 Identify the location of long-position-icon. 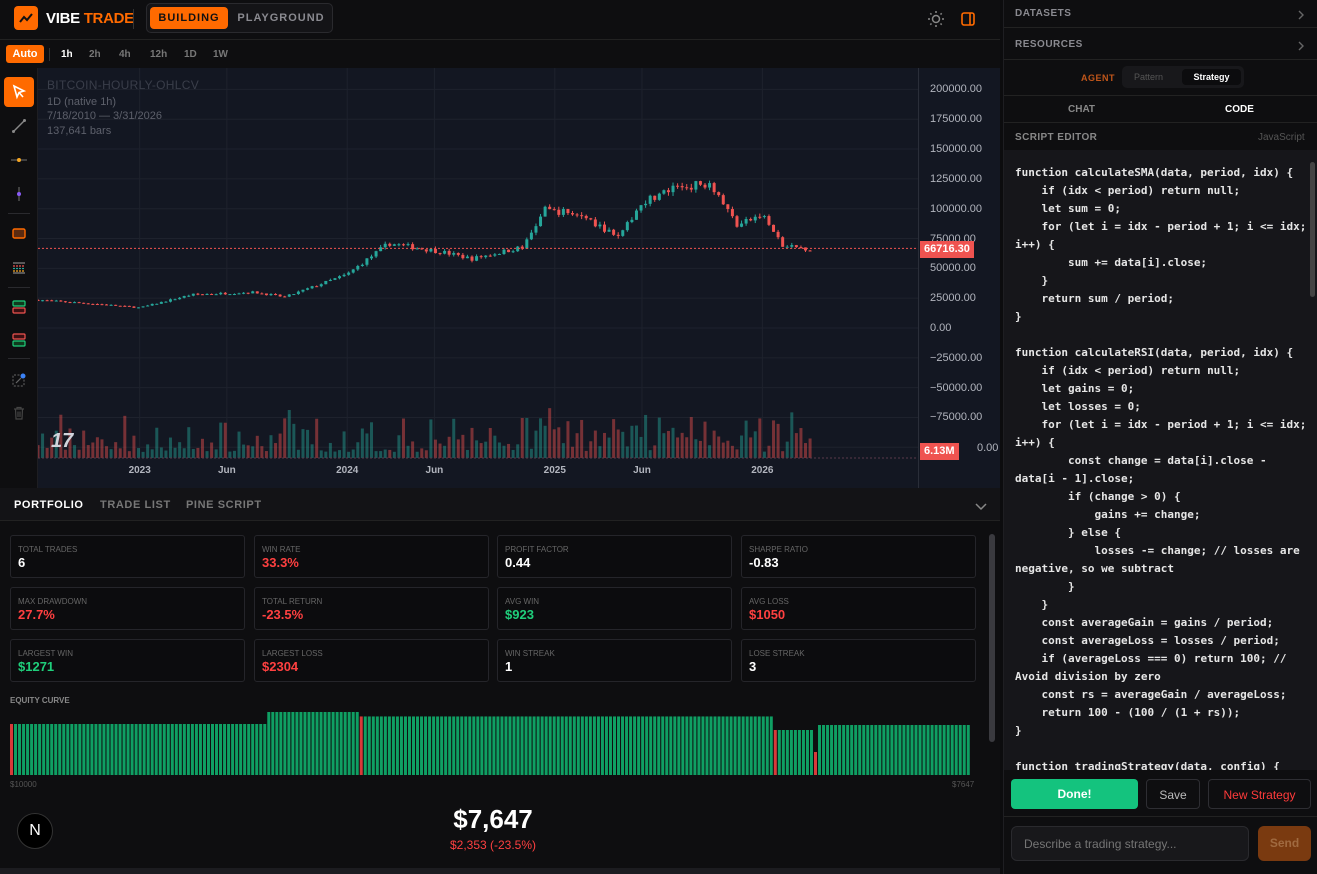
(19, 307).